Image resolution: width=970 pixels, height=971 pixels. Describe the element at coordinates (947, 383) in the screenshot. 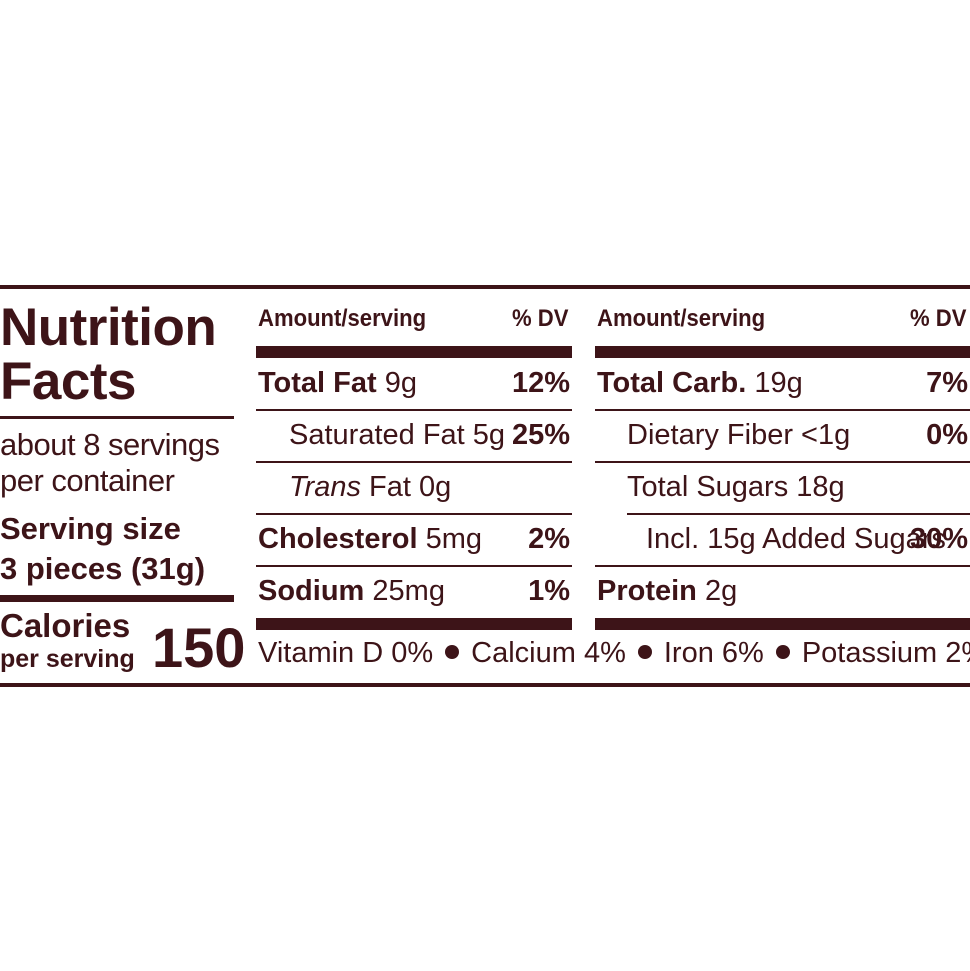

I see `col2-dv-total-carb: 7%` at that location.